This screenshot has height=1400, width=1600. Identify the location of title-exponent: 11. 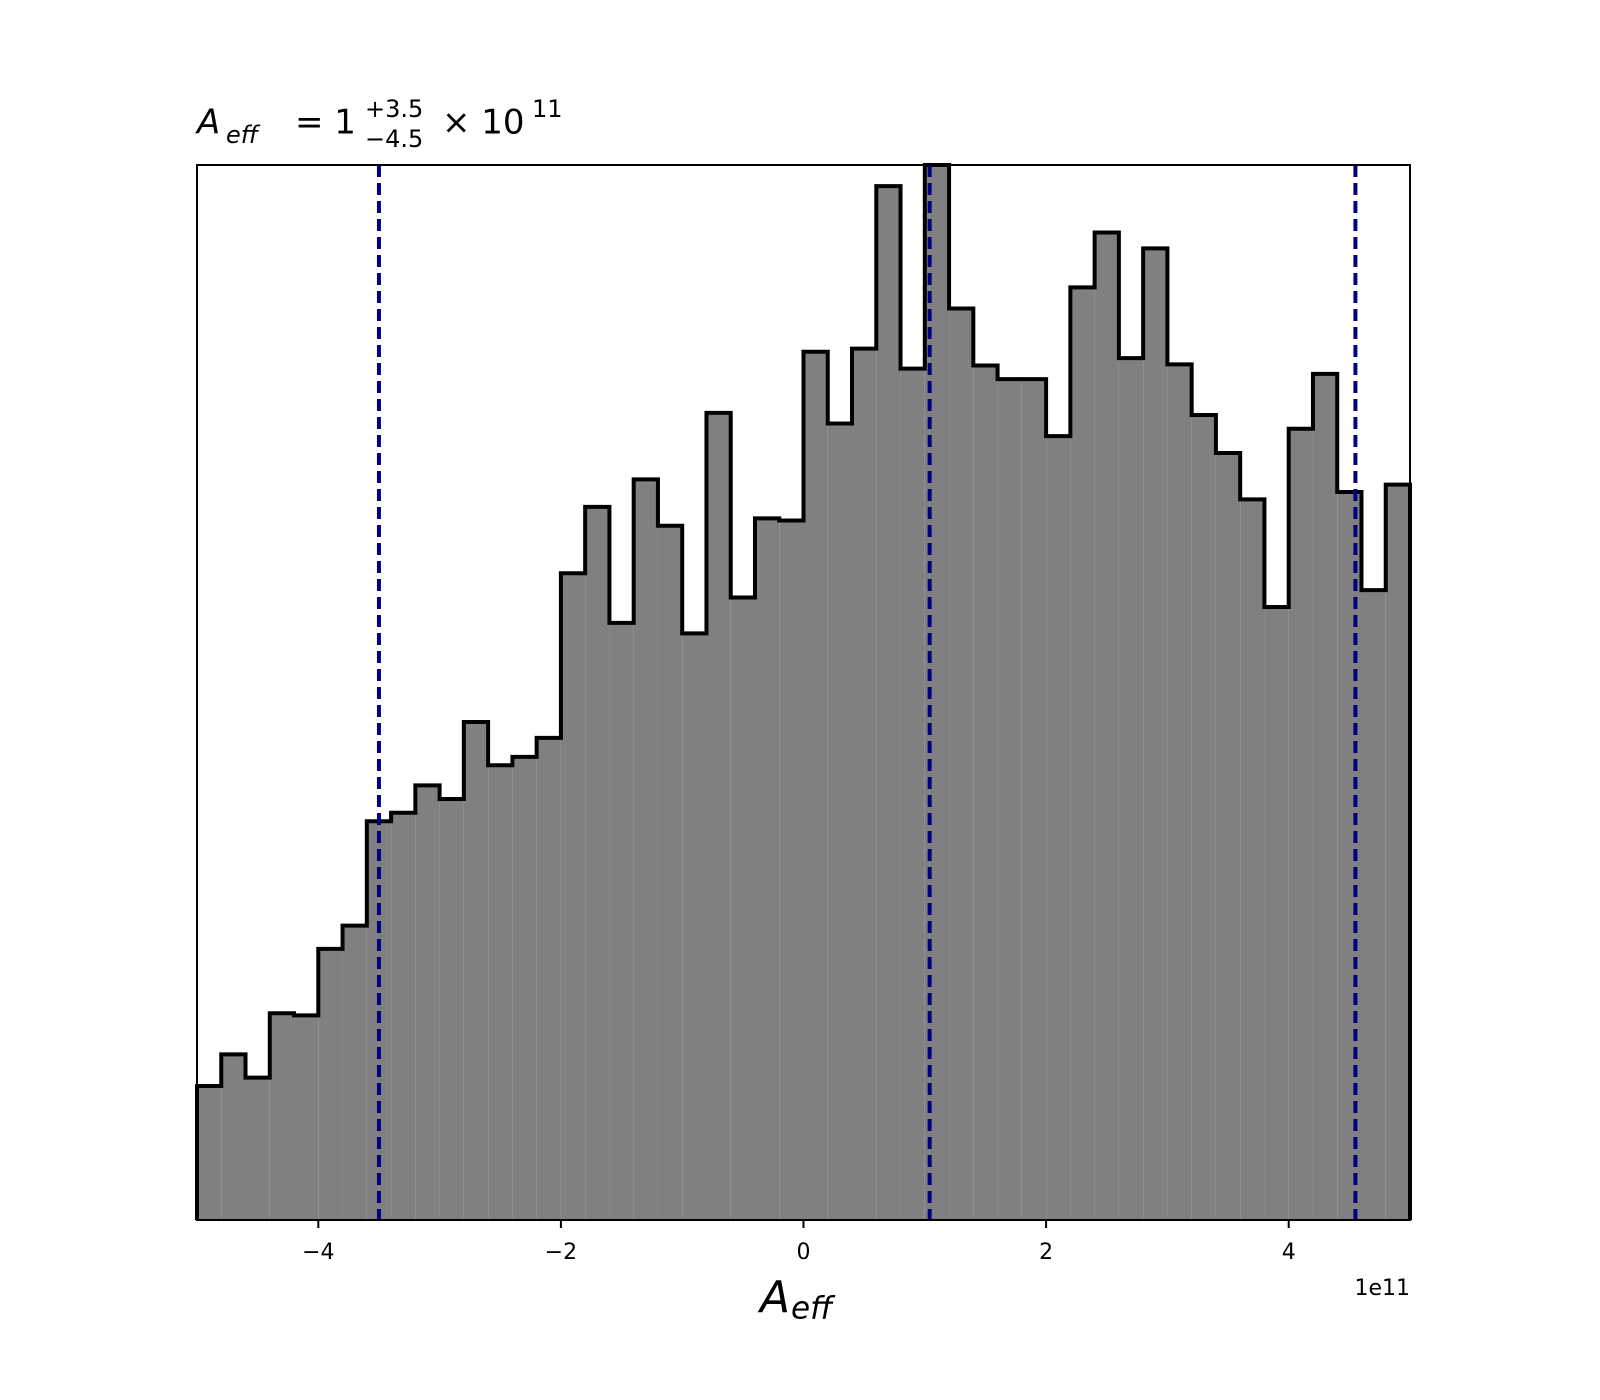
(547, 109).